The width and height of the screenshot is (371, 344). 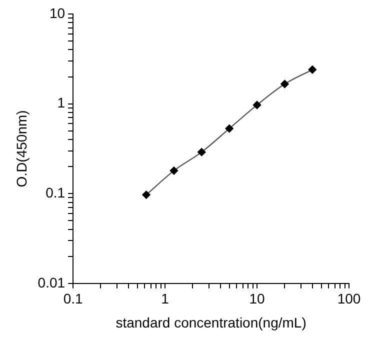 What do you see at coordinates (52, 282) in the screenshot?
I see `y-tick-label: 0.01` at bounding box center [52, 282].